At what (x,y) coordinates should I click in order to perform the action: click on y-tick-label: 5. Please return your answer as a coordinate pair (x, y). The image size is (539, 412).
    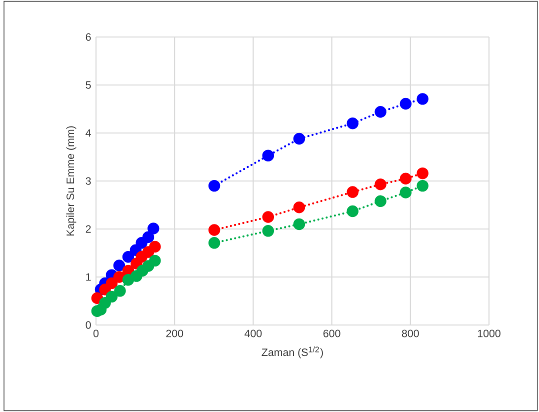
    Looking at the image, I should click on (88, 85).